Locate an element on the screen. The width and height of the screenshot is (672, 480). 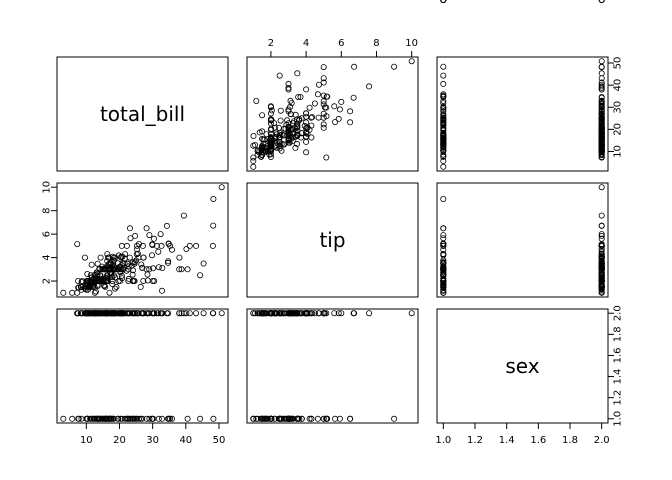
x-tick-label-total_bill: 30 is located at coordinates (152, 440).